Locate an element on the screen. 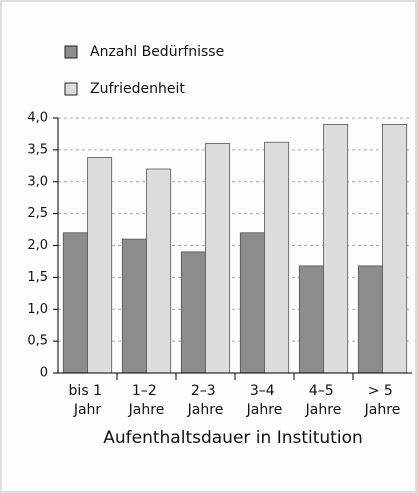 The image size is (417, 493). x-tick-label: bis 1 Jahr is located at coordinates (88, 400).